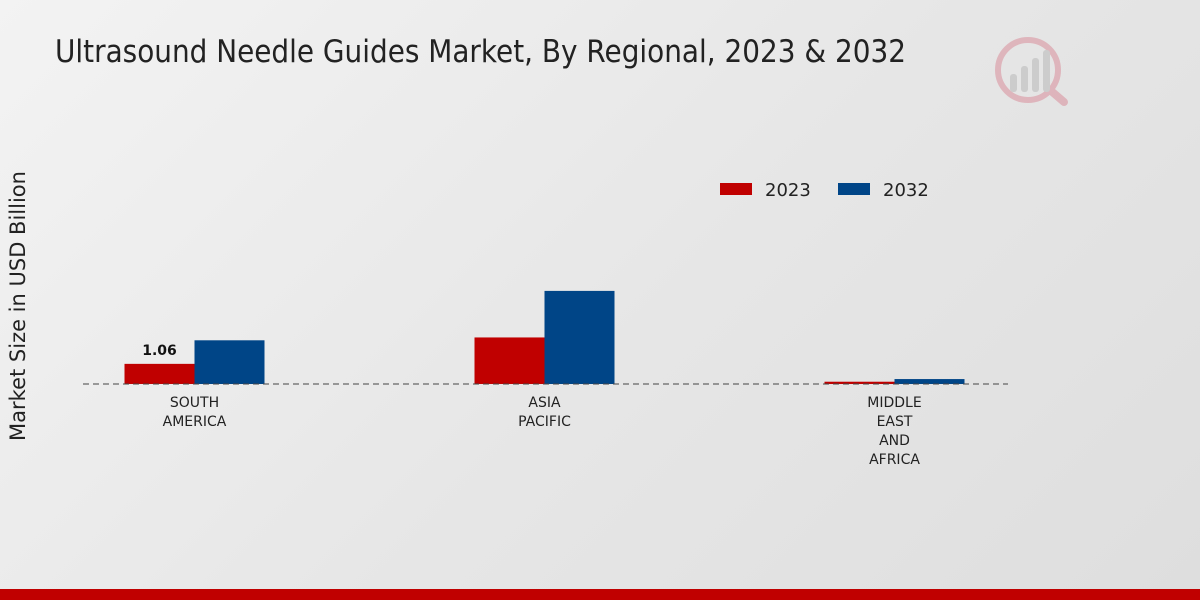  Describe the element at coordinates (894, 460) in the screenshot. I see `x-tick-label-line: AFRICA` at that location.